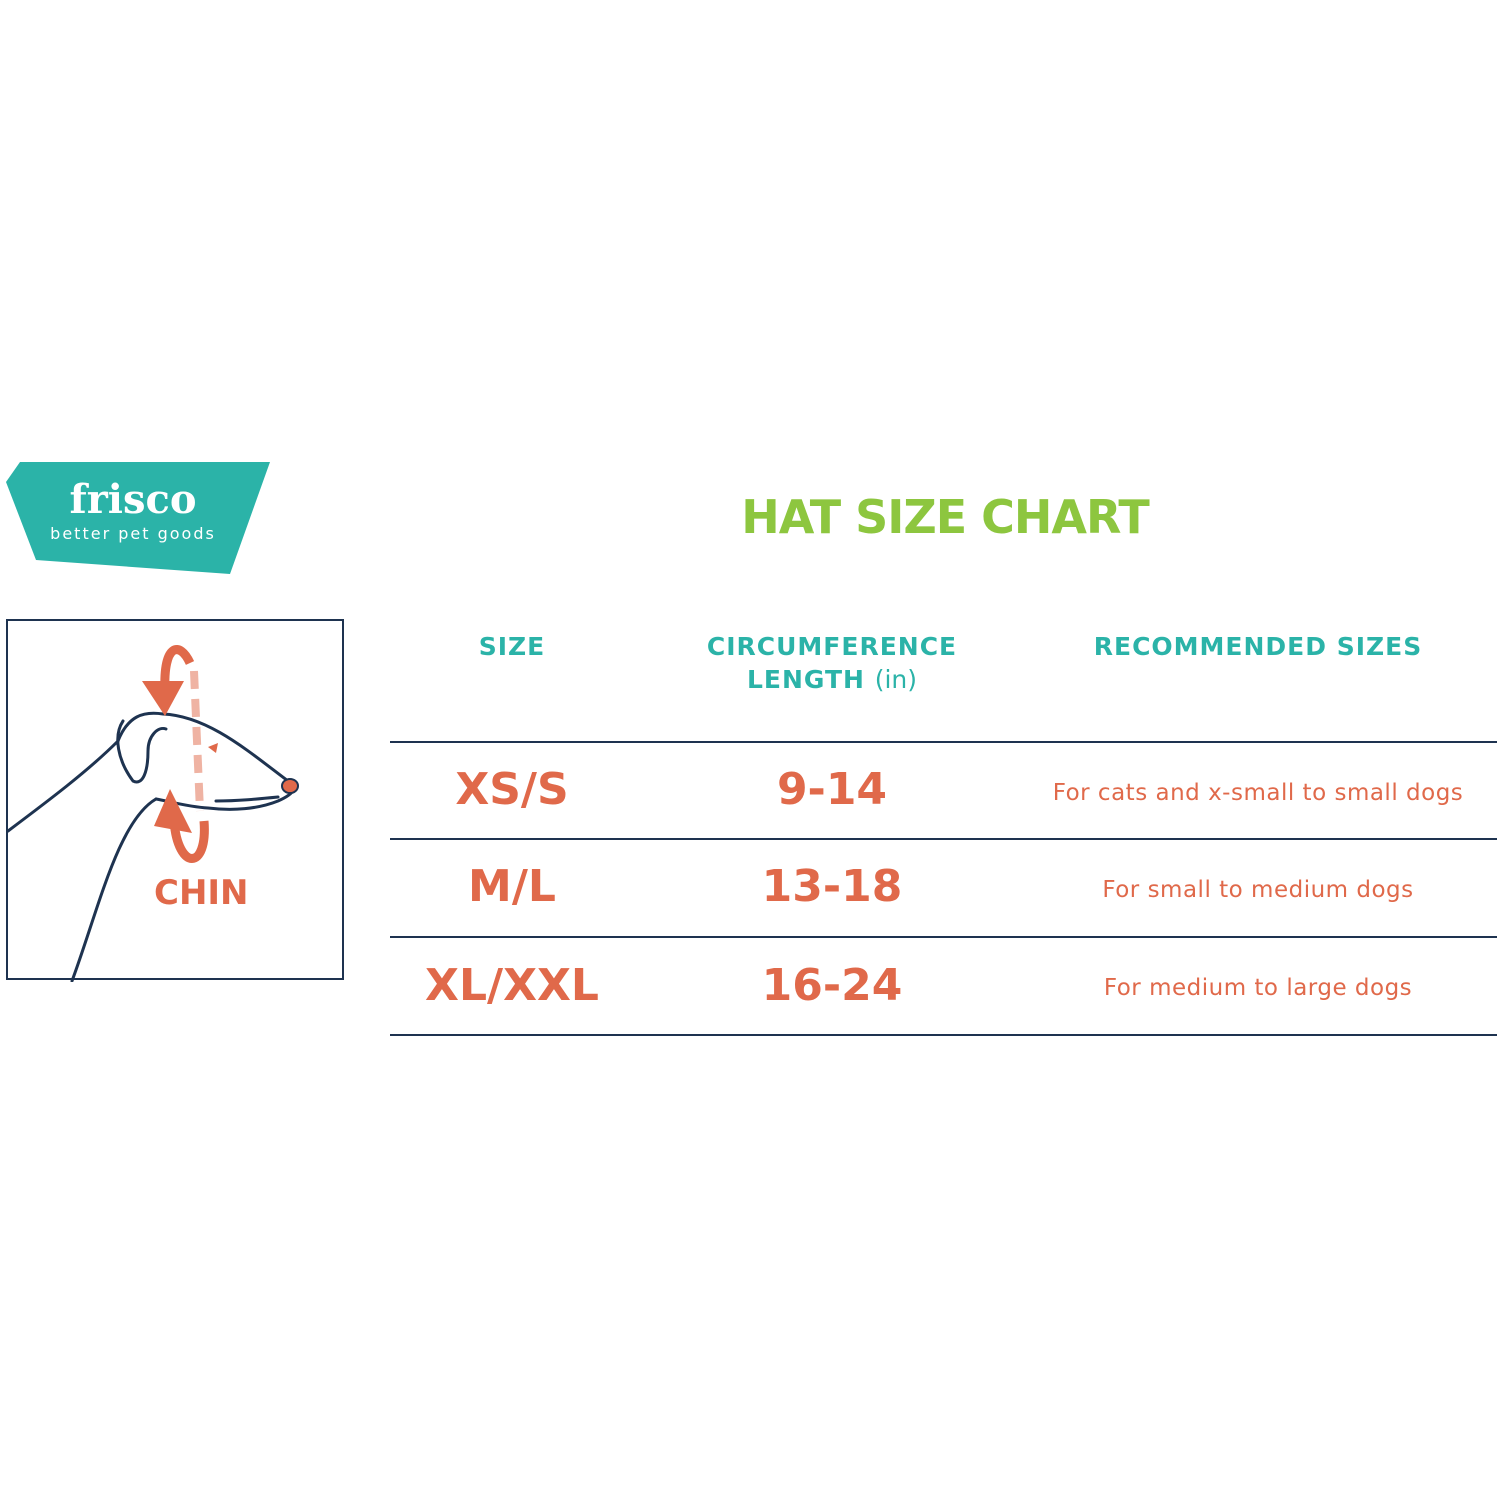 The width and height of the screenshot is (1500, 1500). What do you see at coordinates (133, 533) in the screenshot?
I see `logo-tagline: better pet goods` at bounding box center [133, 533].